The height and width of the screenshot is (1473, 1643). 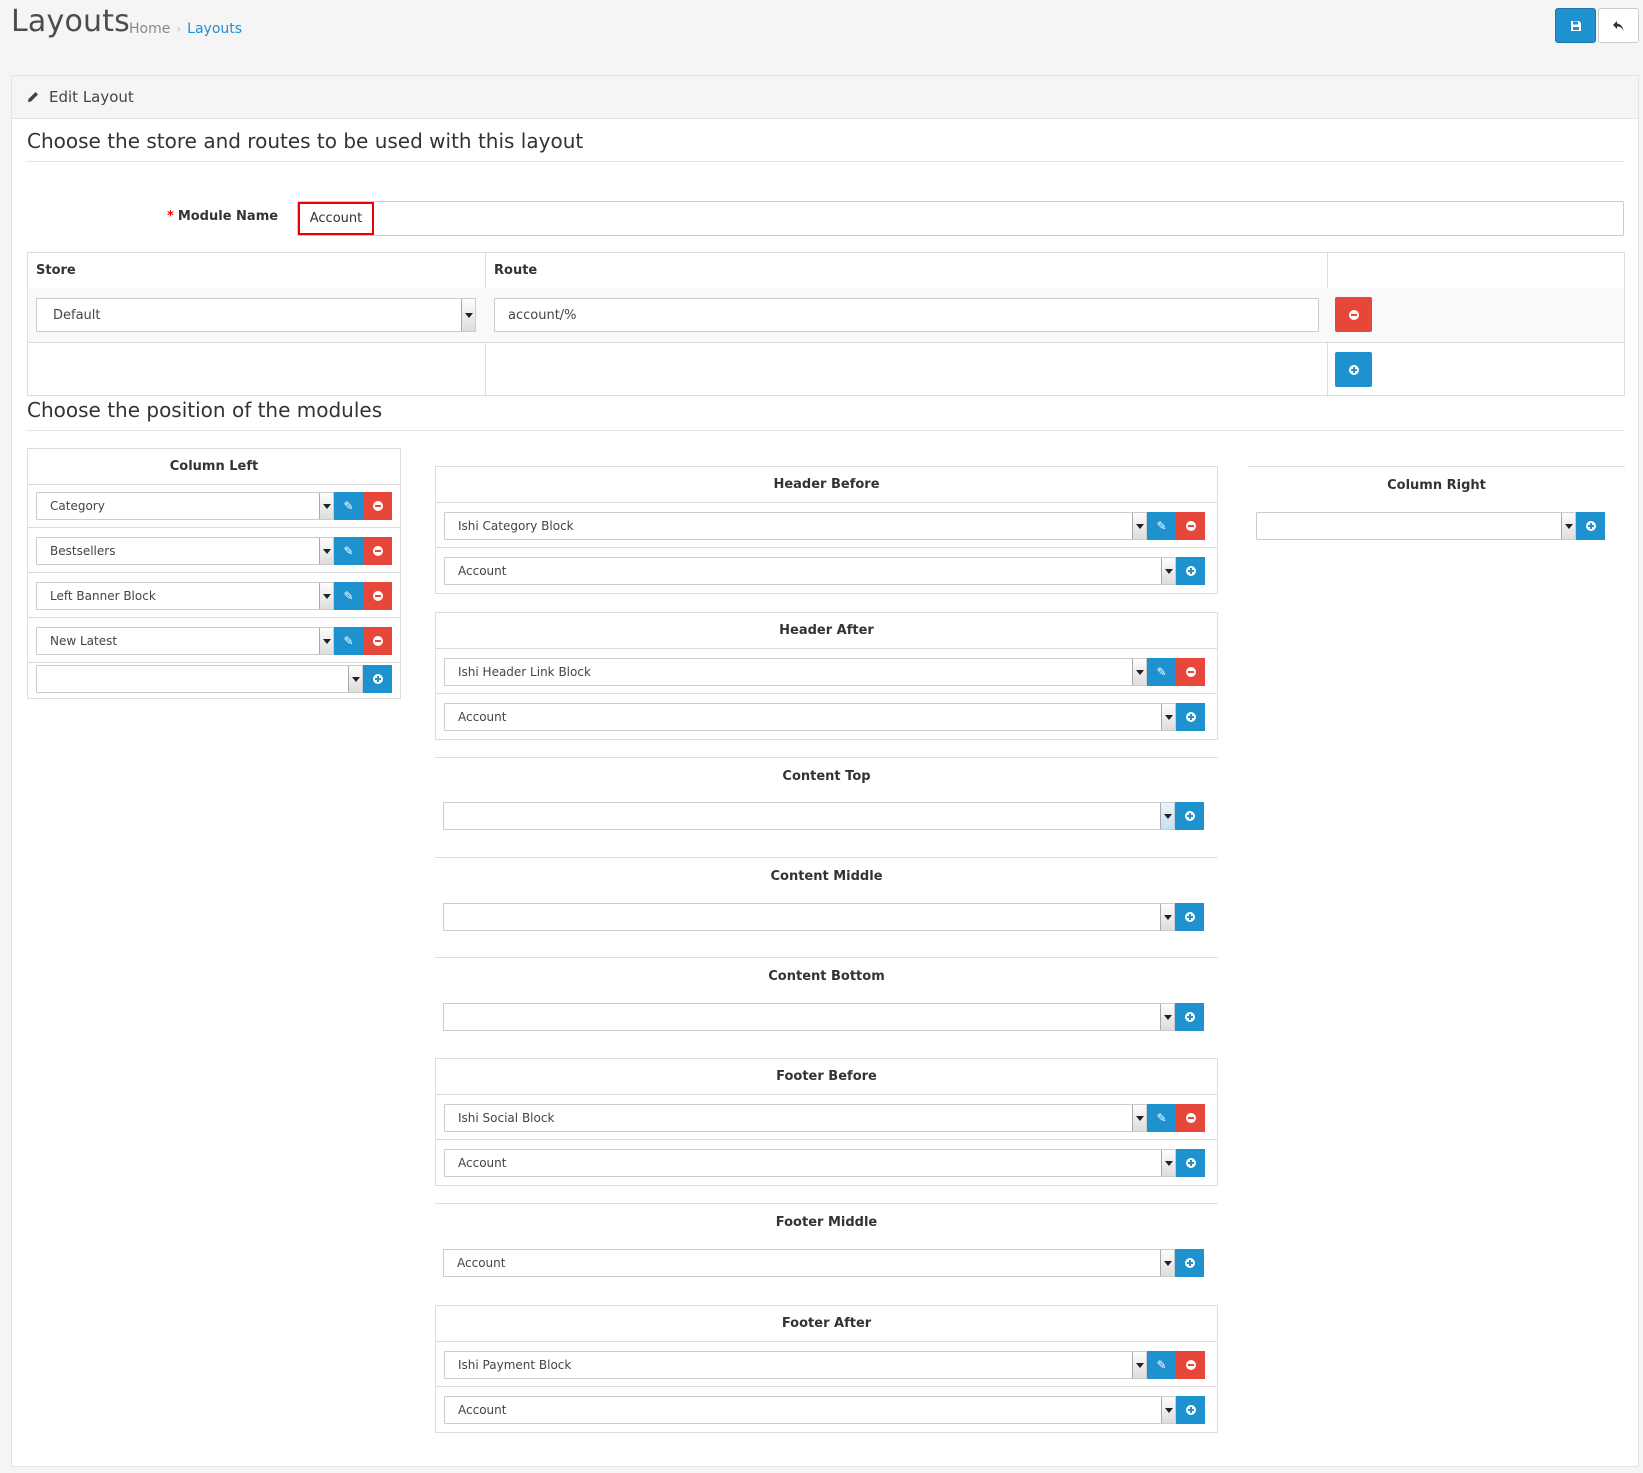 What do you see at coordinates (214, 467) in the screenshot?
I see `column-left-title: Column Left` at bounding box center [214, 467].